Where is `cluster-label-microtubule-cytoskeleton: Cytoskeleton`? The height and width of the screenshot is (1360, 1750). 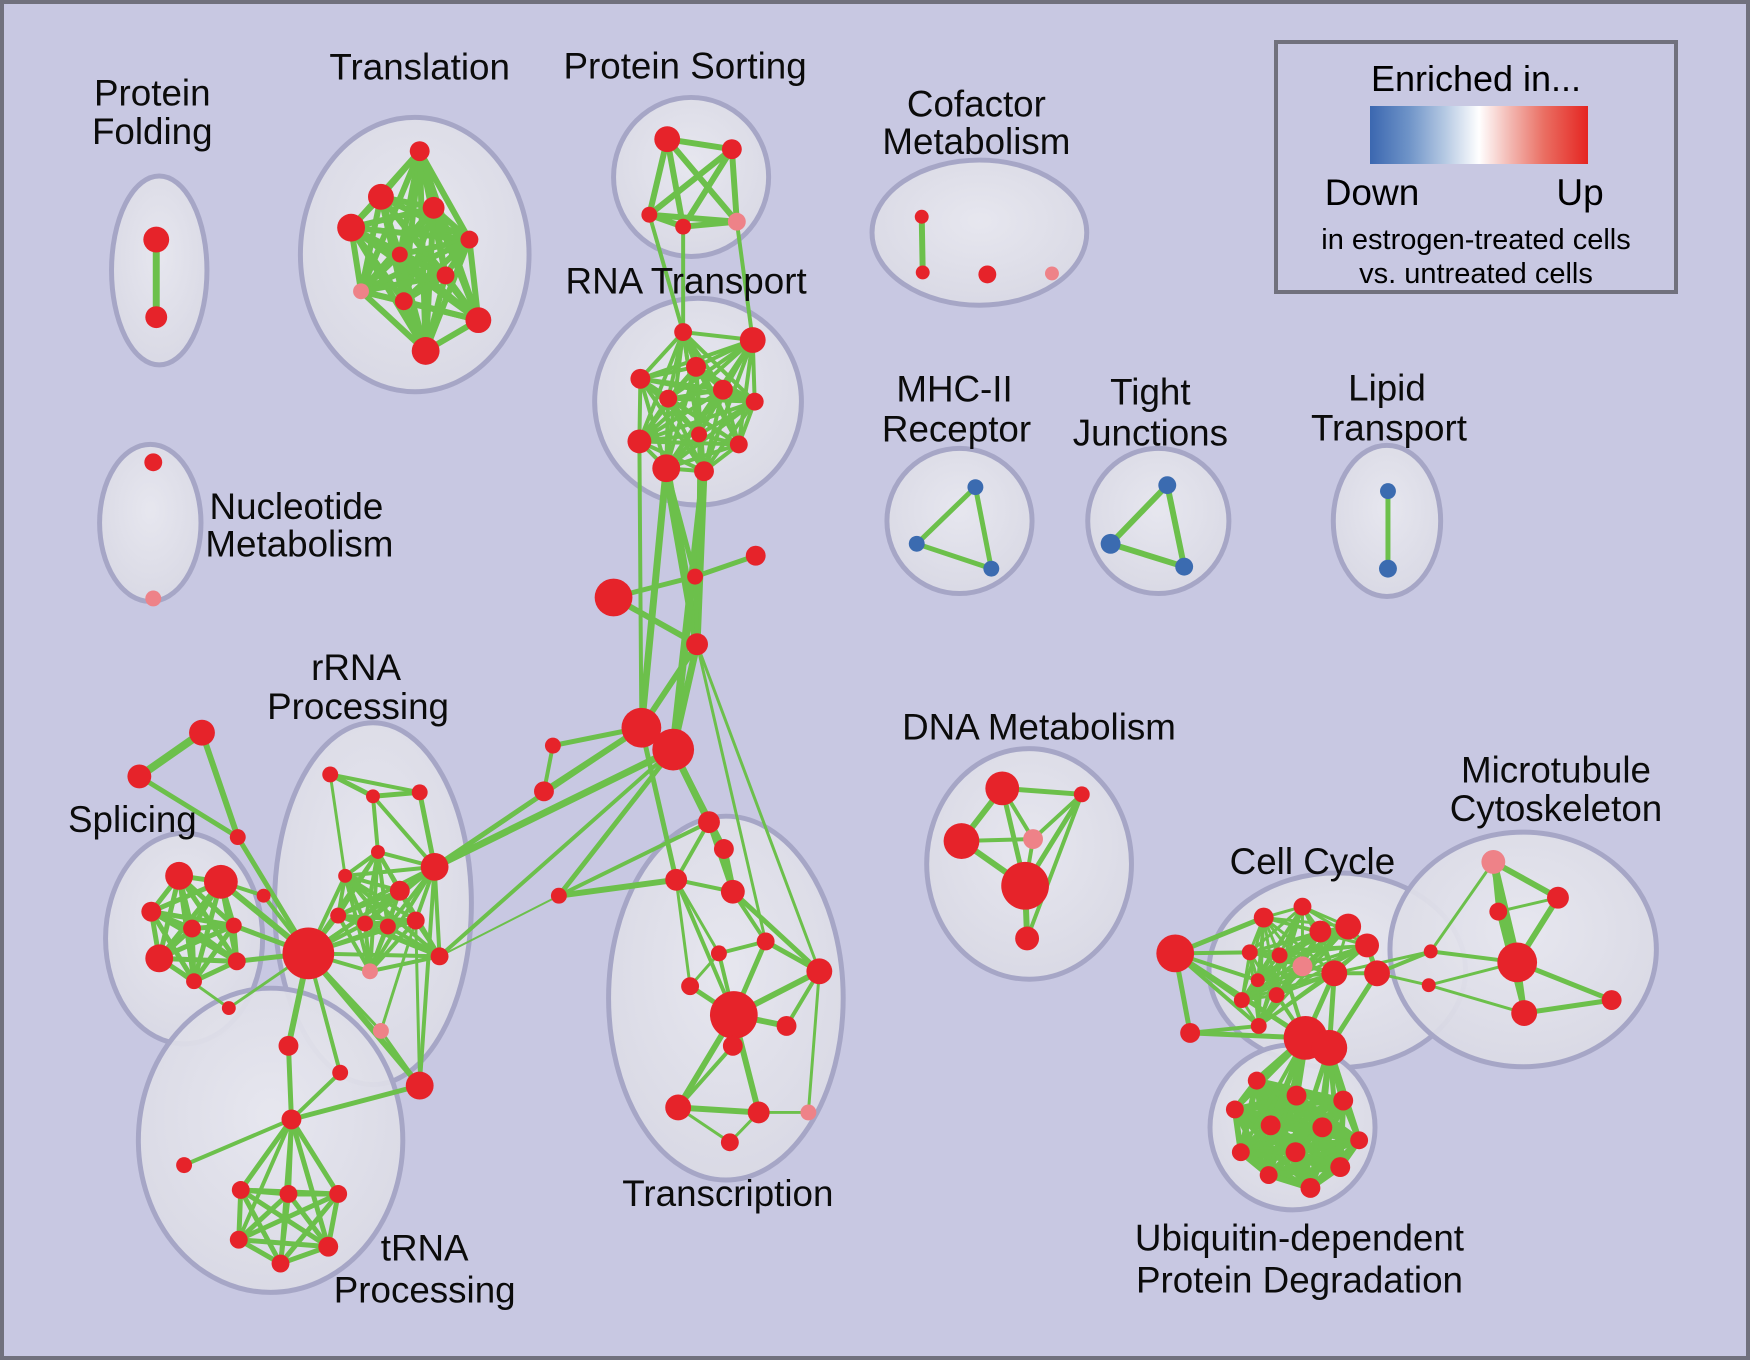 cluster-label-microtubule-cytoskeleton: Cytoskeleton is located at coordinates (1556, 808).